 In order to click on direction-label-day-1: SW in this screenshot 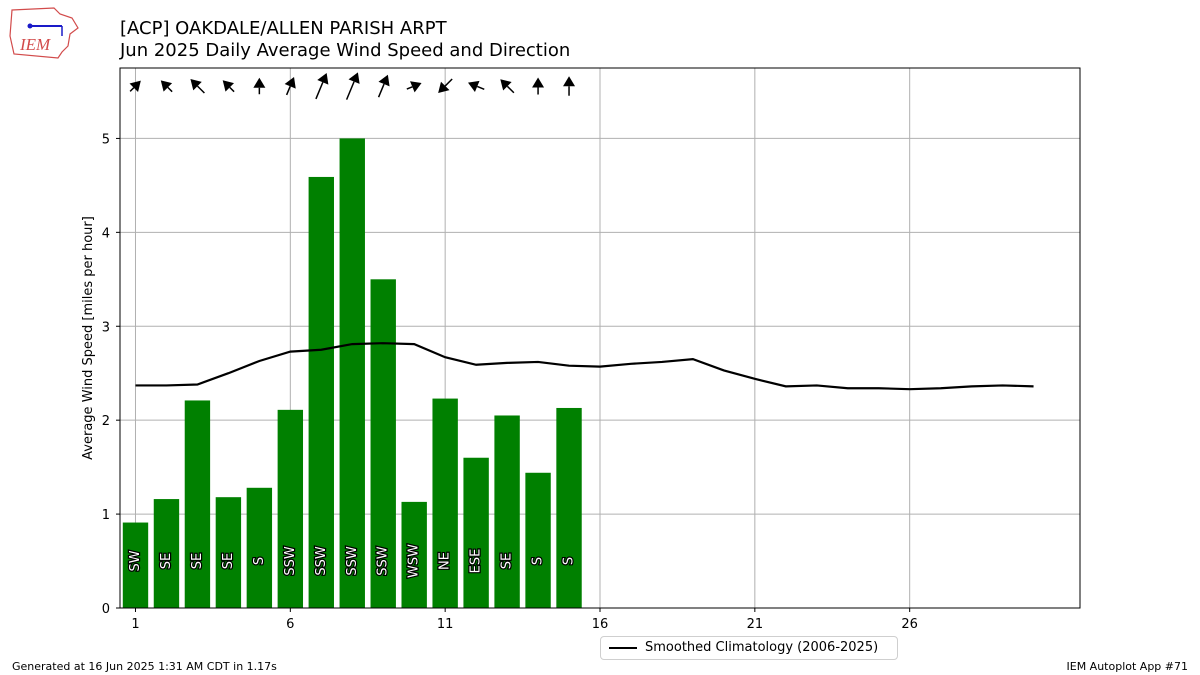, I will do `click(135, 560)`.